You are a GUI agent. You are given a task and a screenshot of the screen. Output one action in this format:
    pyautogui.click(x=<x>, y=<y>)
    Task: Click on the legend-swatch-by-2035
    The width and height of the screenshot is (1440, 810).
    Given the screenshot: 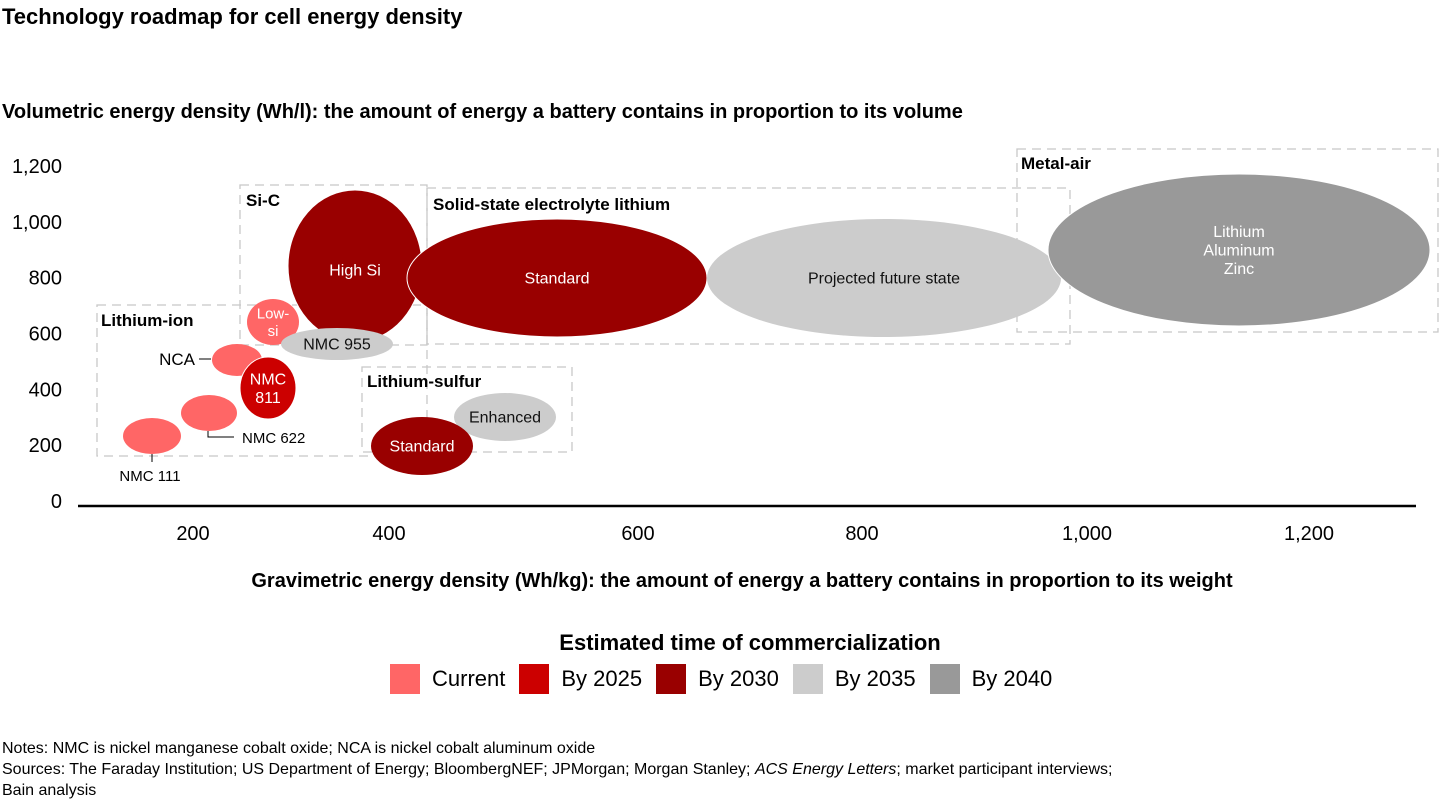 What is the action you would take?
    pyautogui.click(x=807, y=679)
    